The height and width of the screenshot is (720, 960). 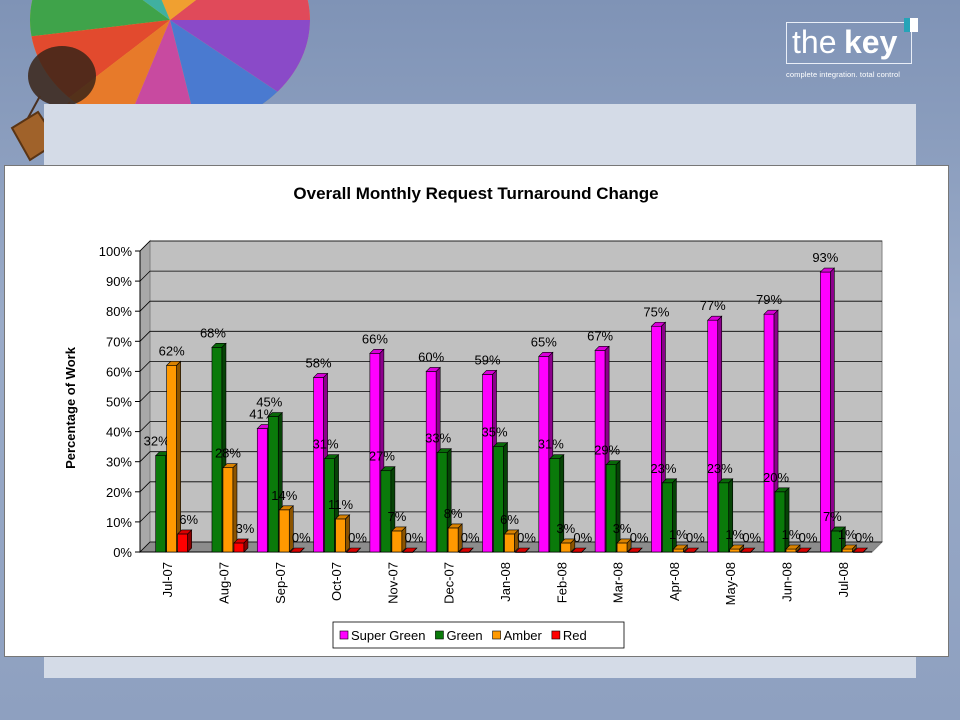 What do you see at coordinates (825, 257) in the screenshot?
I see `data-label: 93%` at bounding box center [825, 257].